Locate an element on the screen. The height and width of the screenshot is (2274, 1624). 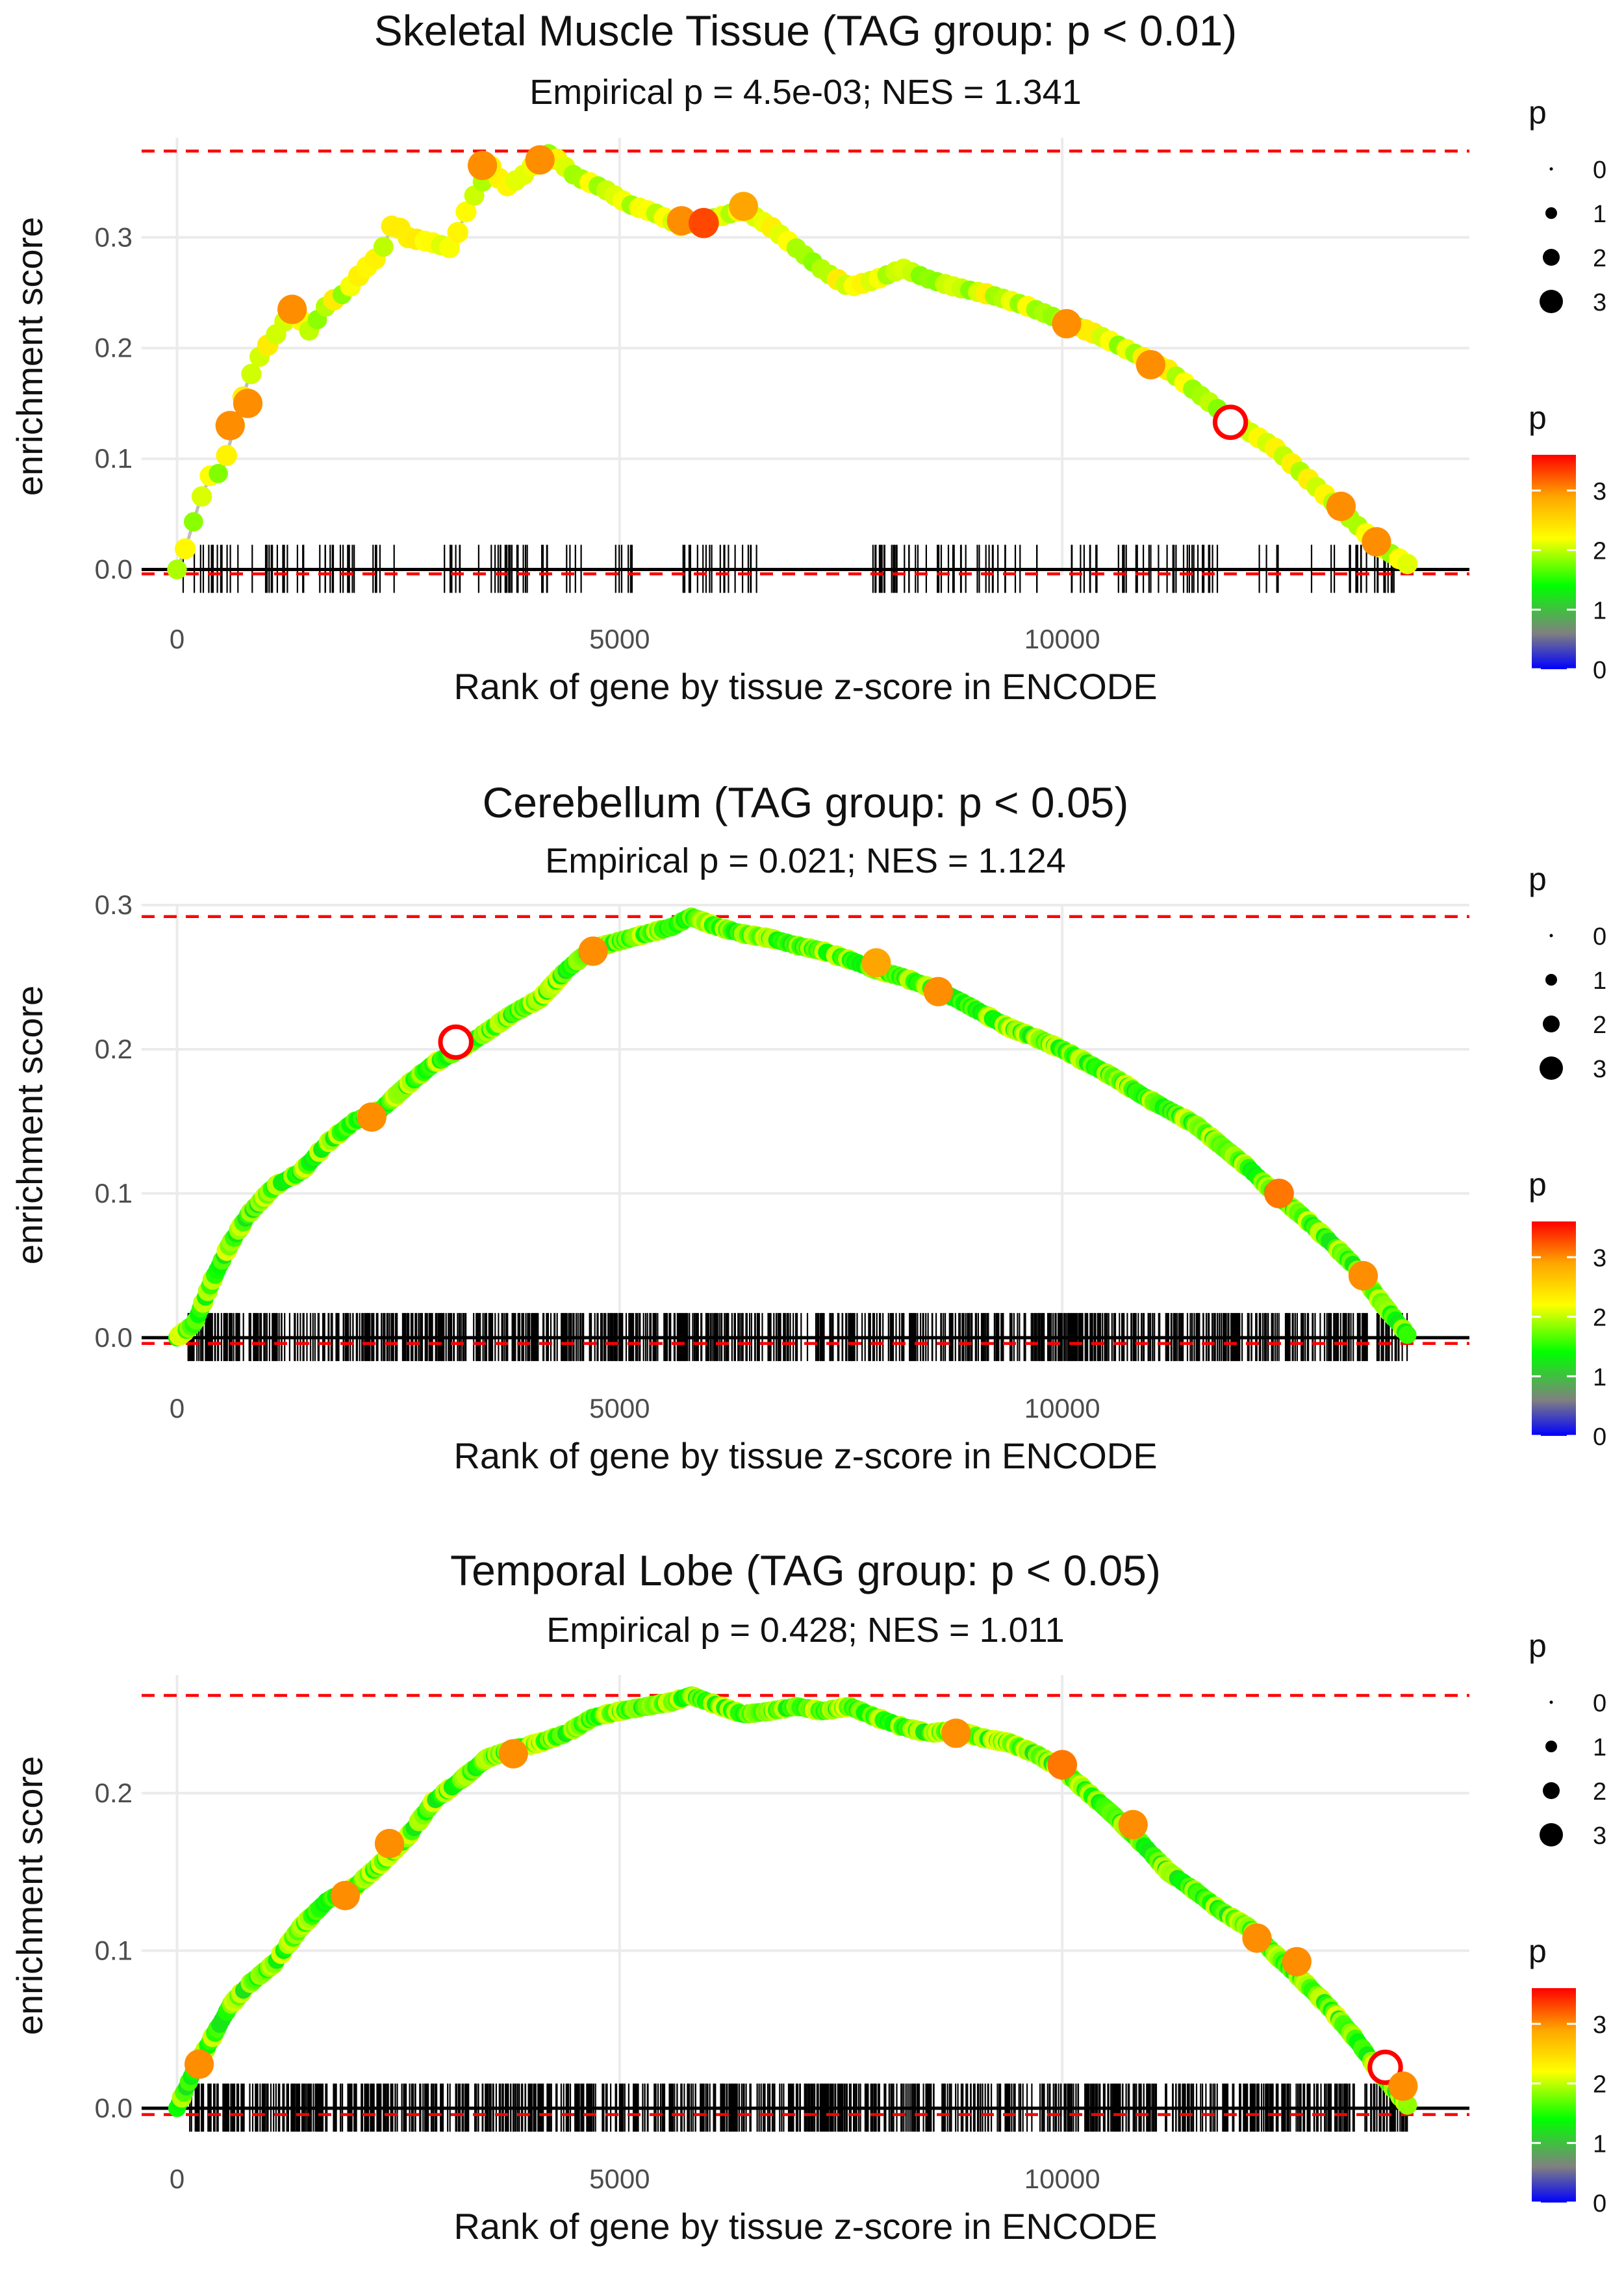
chart-subtitle: Empirical p = 0.021; NES = 1.124 is located at coordinates (805, 860).